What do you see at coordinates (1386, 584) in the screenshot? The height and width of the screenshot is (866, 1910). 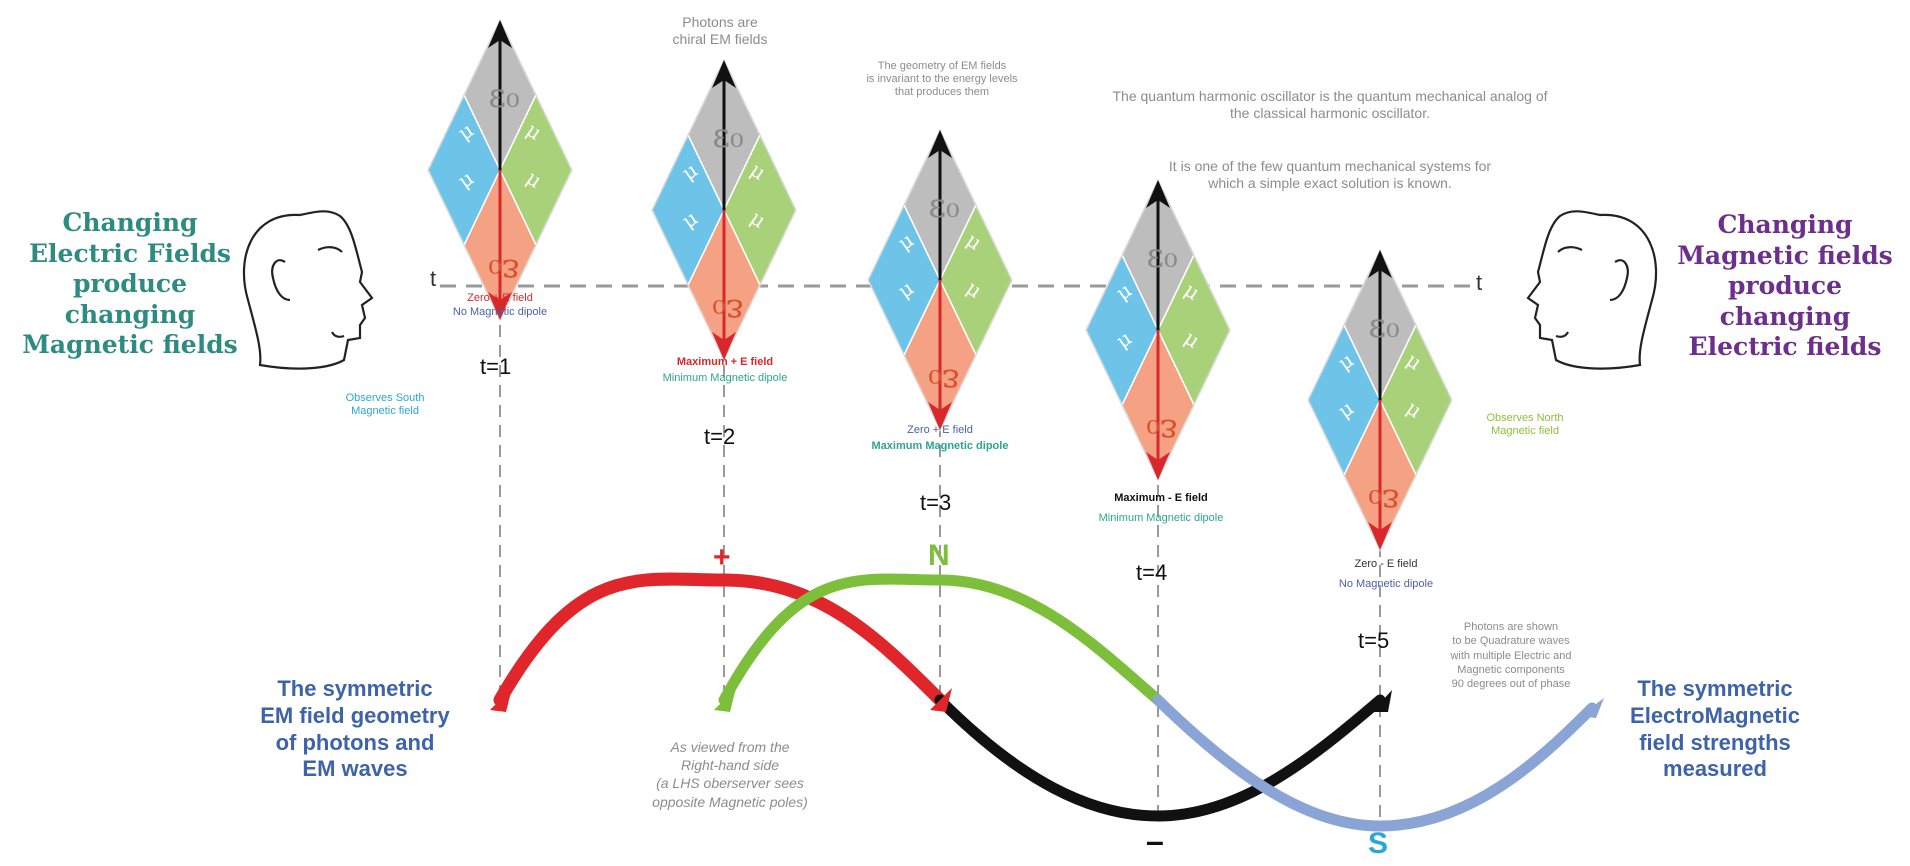 I see `step-5-line2: No Magnetic dipole` at bounding box center [1386, 584].